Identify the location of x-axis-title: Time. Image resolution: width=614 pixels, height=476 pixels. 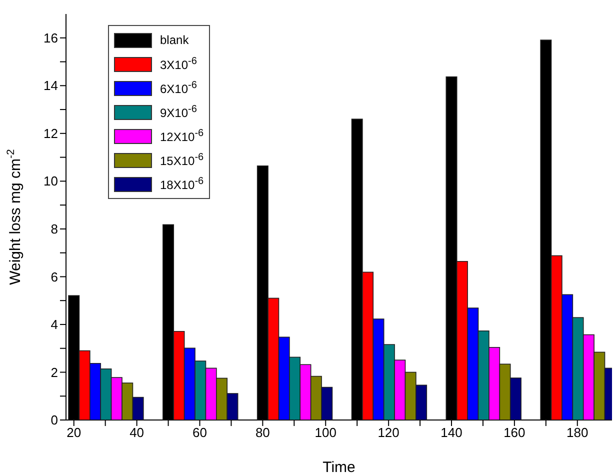
(339, 467).